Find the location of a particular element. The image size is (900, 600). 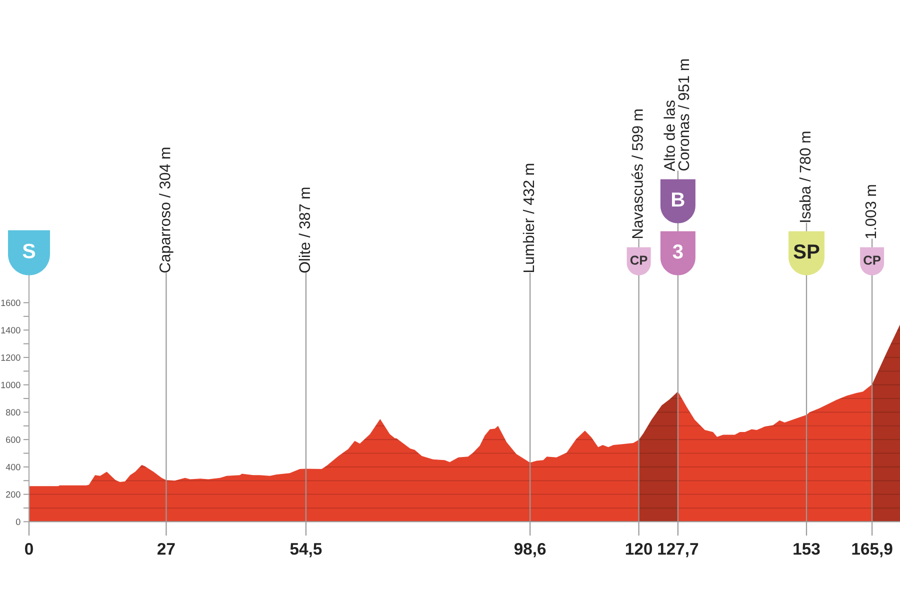

ref-line-label: 1.003 m is located at coordinates (870, 211).